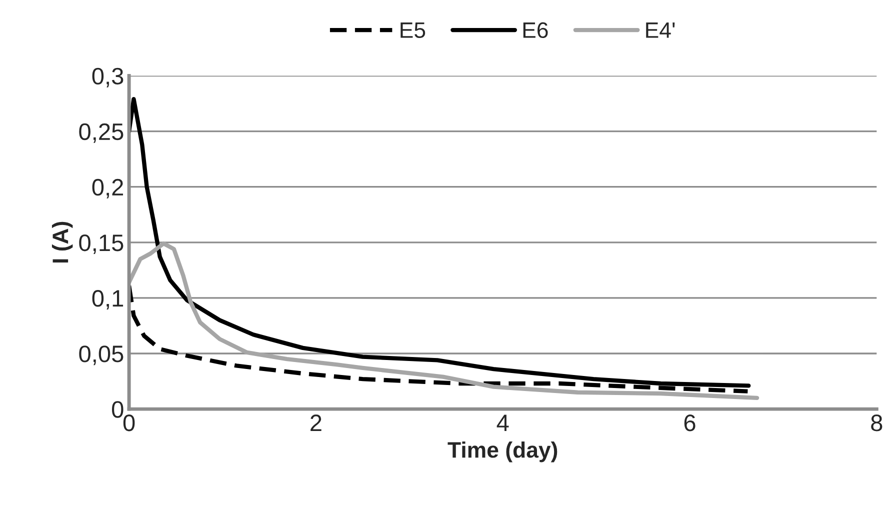 This screenshot has width=890, height=505. What do you see at coordinates (413, 30) in the screenshot?
I see `legend-label: E5` at bounding box center [413, 30].